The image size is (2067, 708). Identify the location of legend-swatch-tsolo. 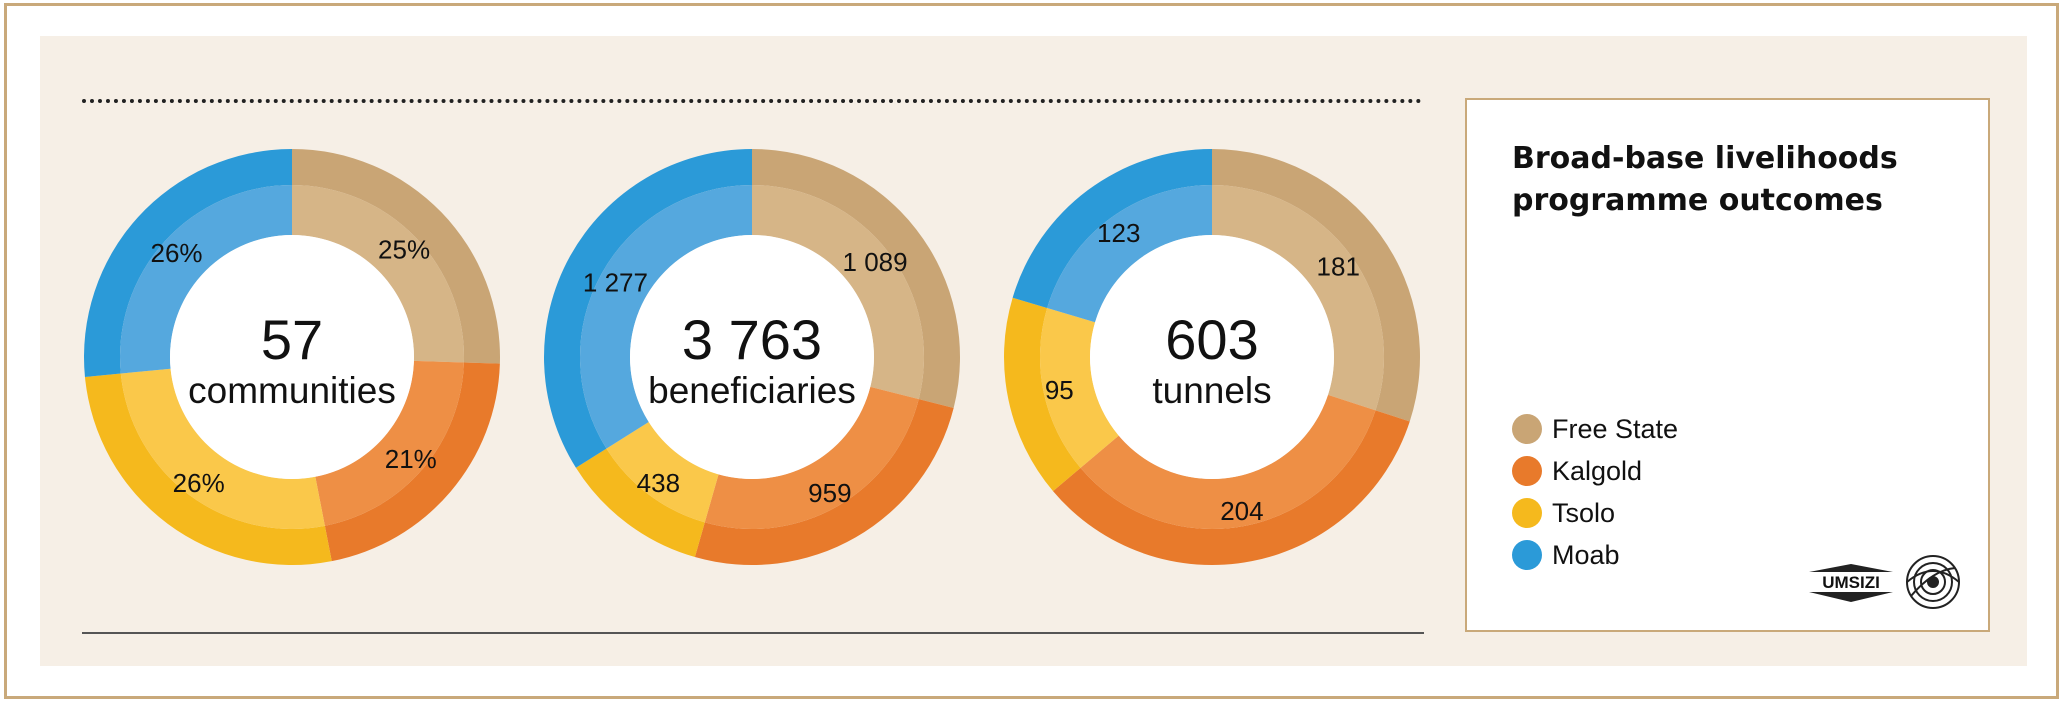
(1527, 513).